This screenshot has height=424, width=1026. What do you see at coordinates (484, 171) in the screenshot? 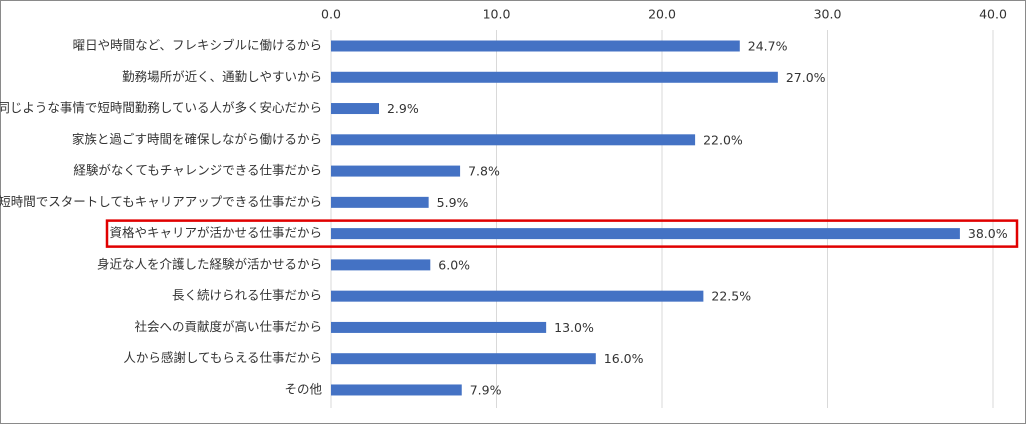
I see `value-label: 7.8%` at bounding box center [484, 171].